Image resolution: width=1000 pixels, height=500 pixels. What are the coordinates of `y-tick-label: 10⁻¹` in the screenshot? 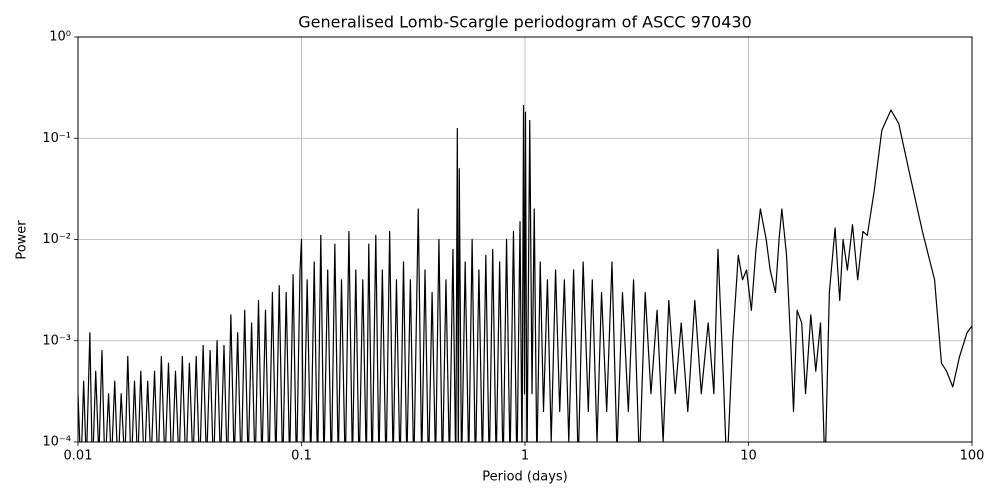 It's located at (56, 138).